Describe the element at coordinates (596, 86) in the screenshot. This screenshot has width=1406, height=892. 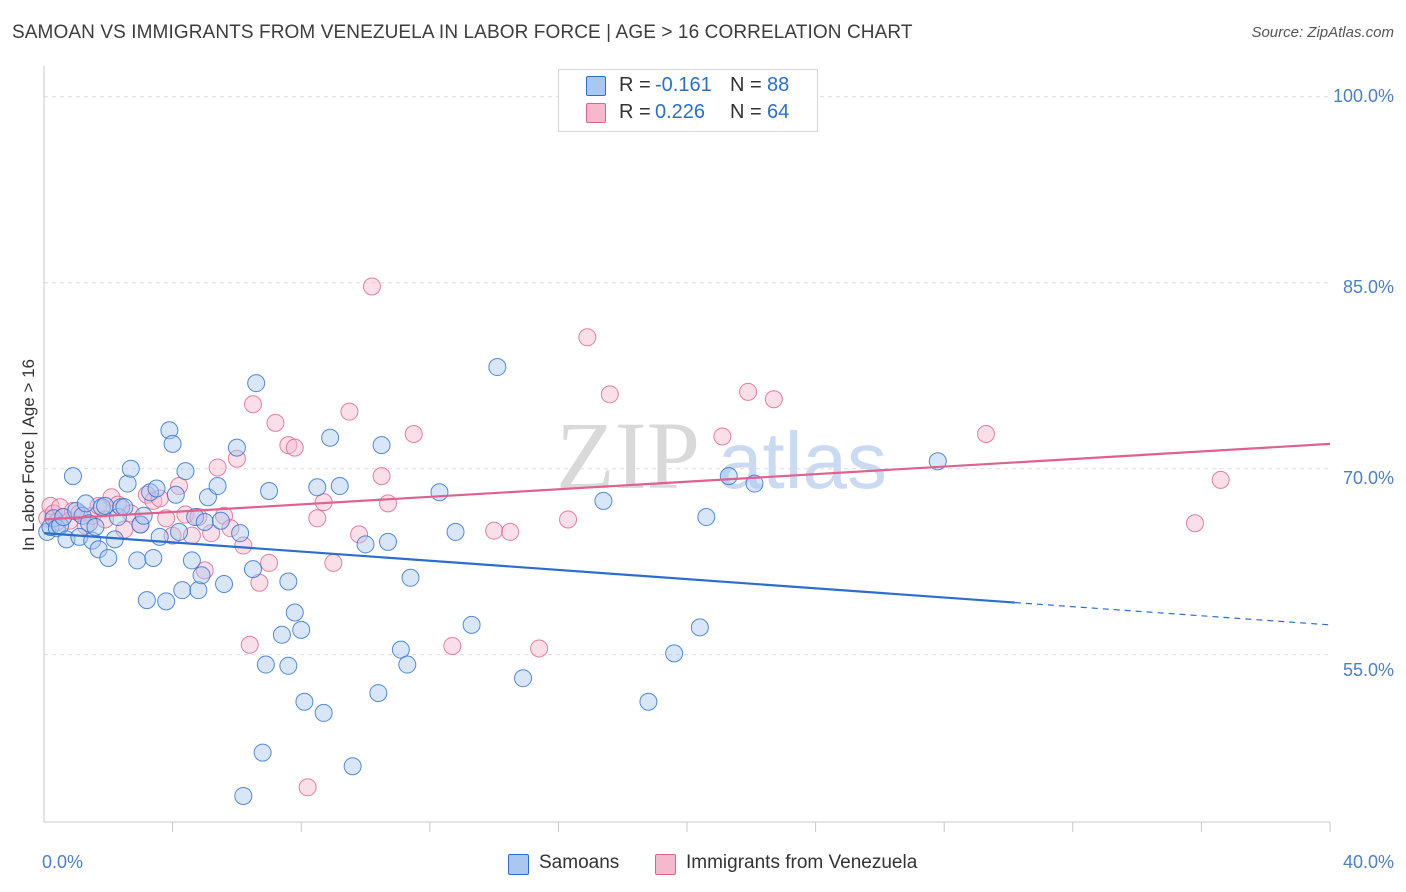
I see `legend-swatch-samoan` at that location.